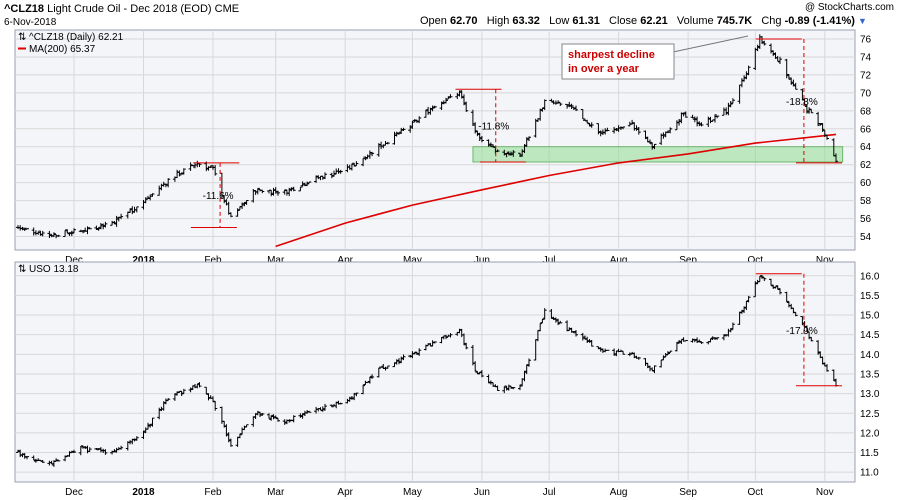  I want to click on open-value: 62.70, so click(463, 21).